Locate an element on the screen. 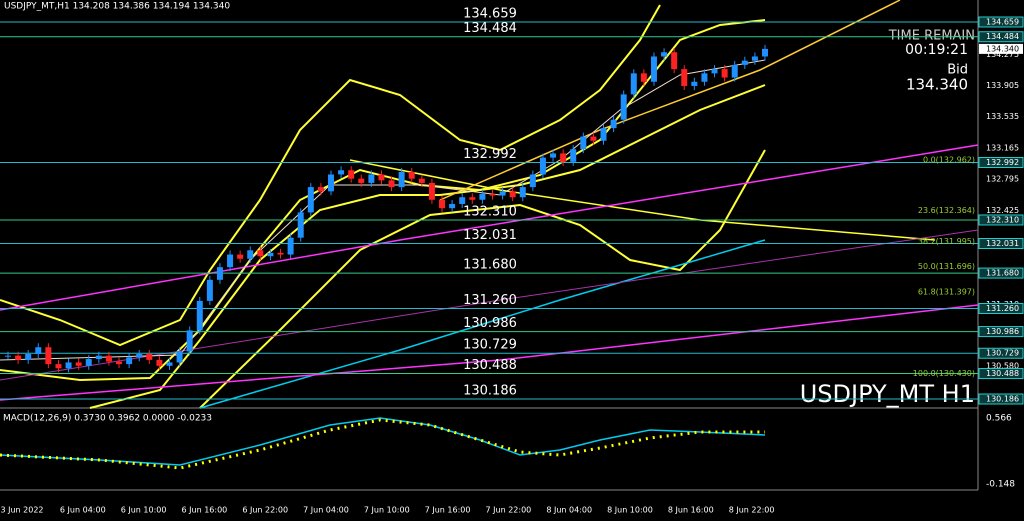  level-label: 130.986 is located at coordinates (490, 323).